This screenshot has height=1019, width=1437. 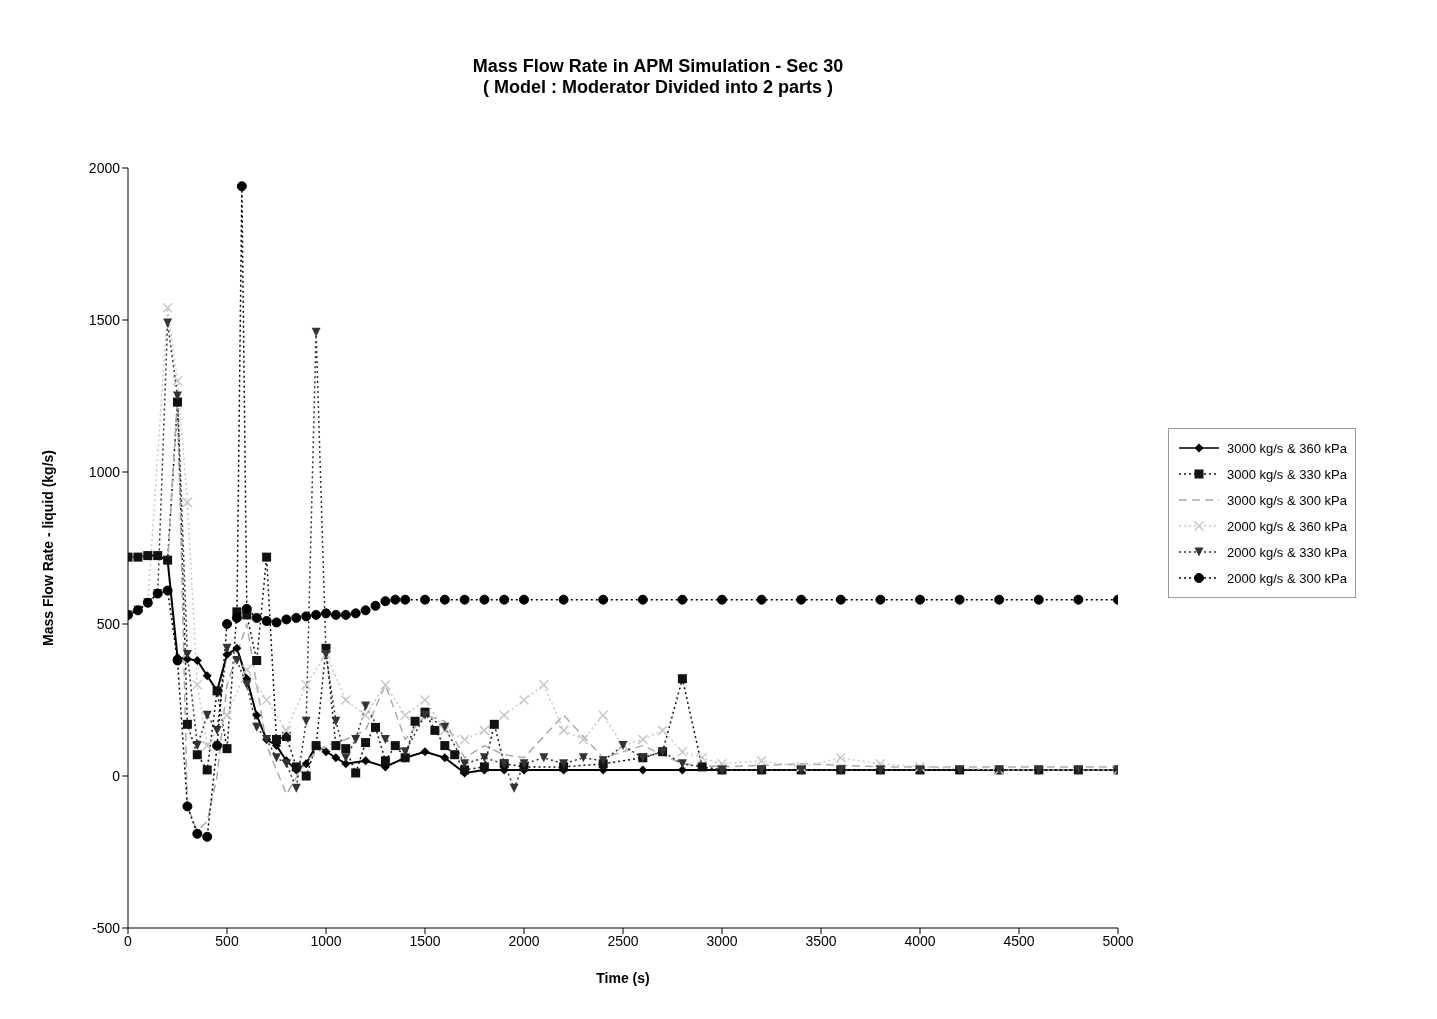 I want to click on legend-label: 3000 kg/s & 300 kPa, so click(x=1287, y=500).